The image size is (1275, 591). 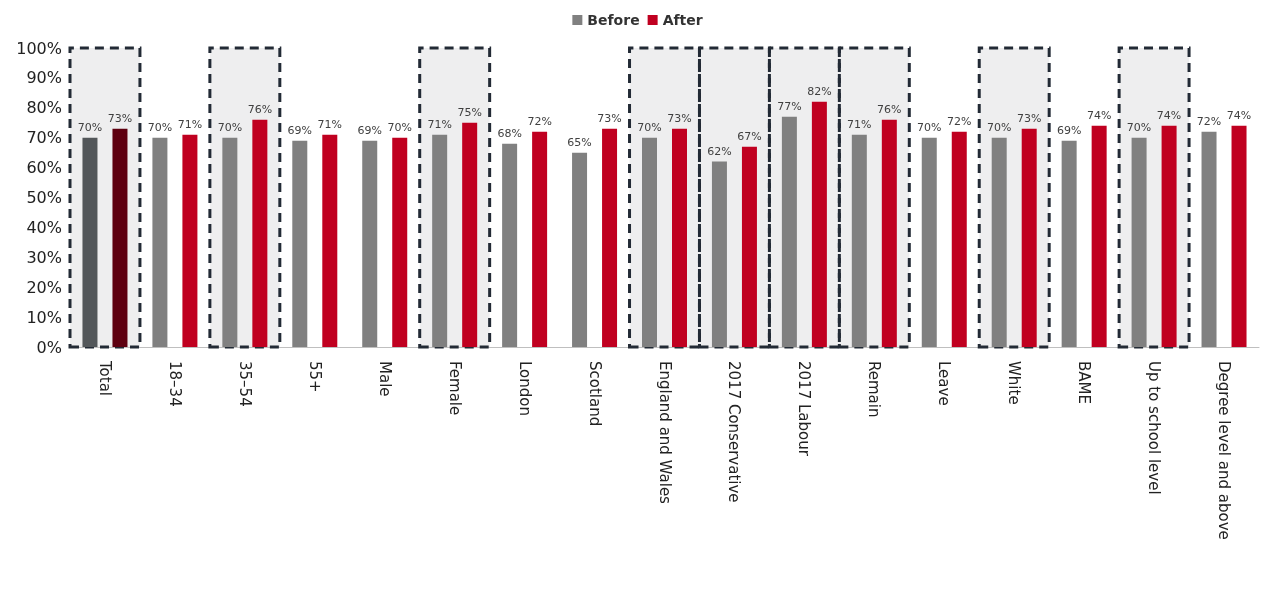 What do you see at coordinates (749, 136) in the screenshot?
I see `data-label: 67%` at bounding box center [749, 136].